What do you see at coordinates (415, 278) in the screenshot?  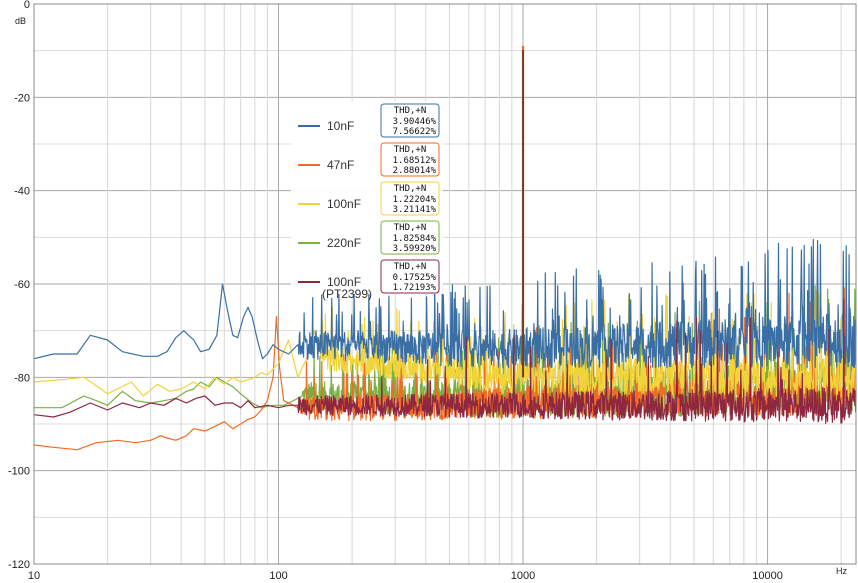 I see `thd-value: 0.17525%` at bounding box center [415, 278].